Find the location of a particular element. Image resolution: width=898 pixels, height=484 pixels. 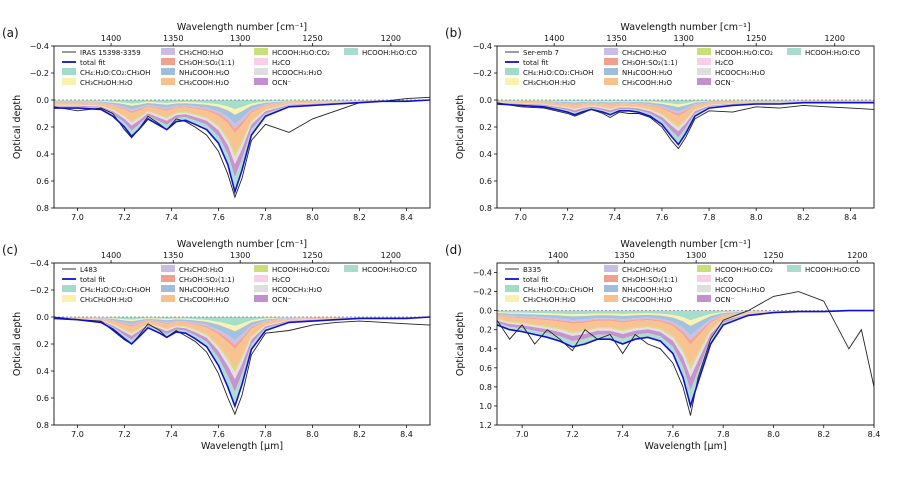

legend-label: HCOOH:H₂O:CO₂ is located at coordinates (744, 53).